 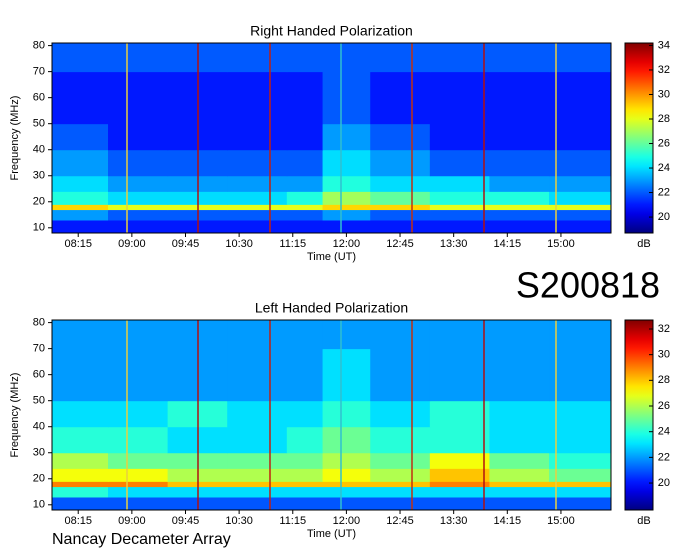 What do you see at coordinates (561, 521) in the screenshot?
I see `x-tick-label: 15:00` at bounding box center [561, 521].